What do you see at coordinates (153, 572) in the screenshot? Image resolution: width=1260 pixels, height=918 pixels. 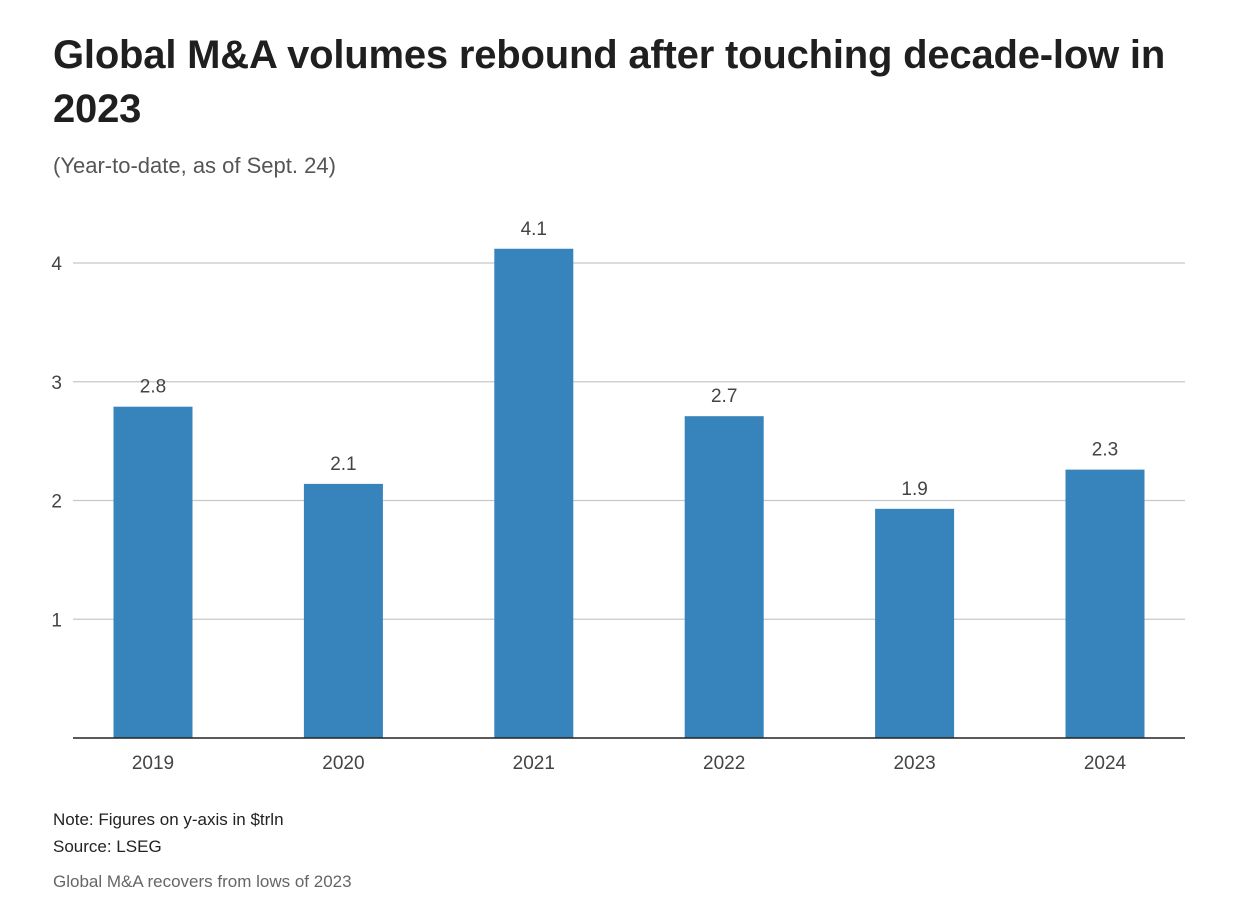 I see `bar-2019` at bounding box center [153, 572].